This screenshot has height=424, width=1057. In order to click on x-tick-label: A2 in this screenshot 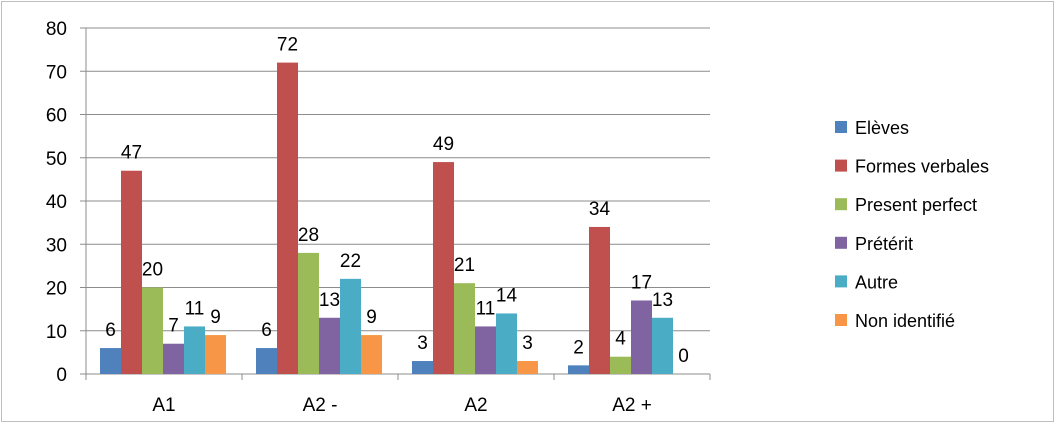, I will do `click(475, 405)`.